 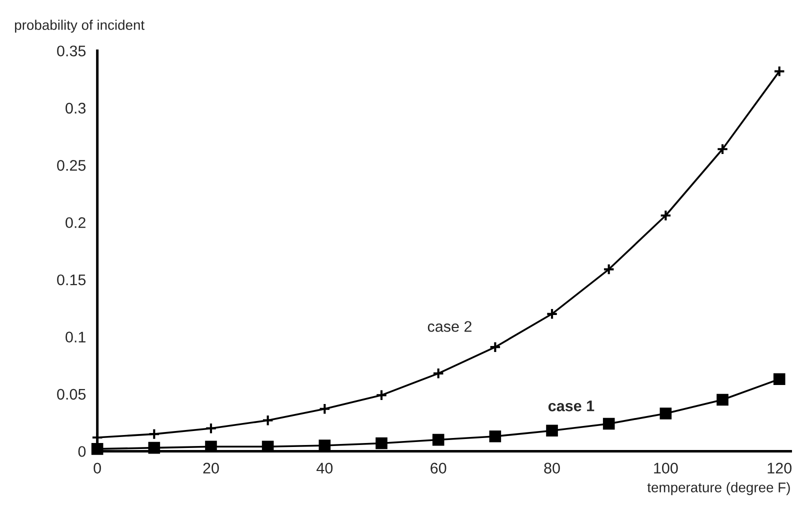 I want to click on y-tick-label: 0.35, so click(x=71, y=51).